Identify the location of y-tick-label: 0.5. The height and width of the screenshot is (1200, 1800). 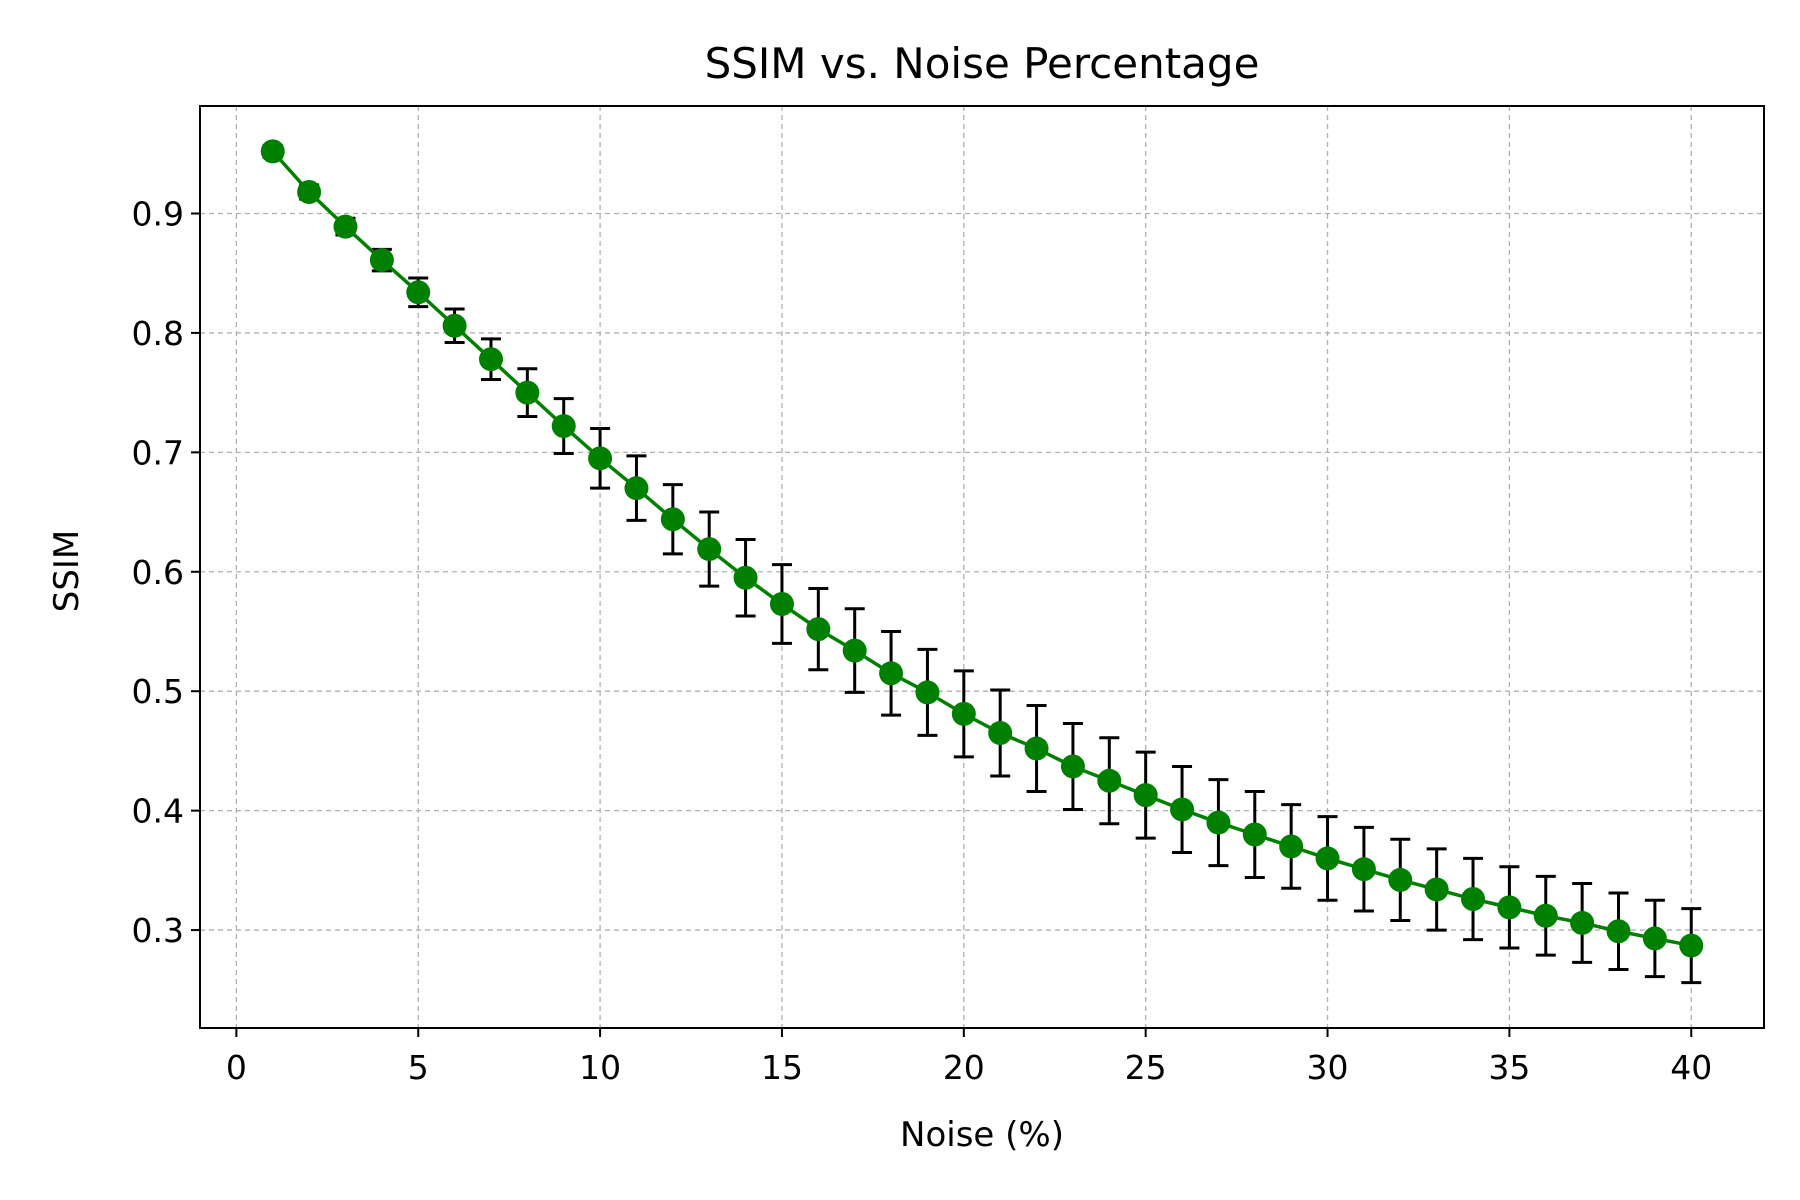
(158, 691).